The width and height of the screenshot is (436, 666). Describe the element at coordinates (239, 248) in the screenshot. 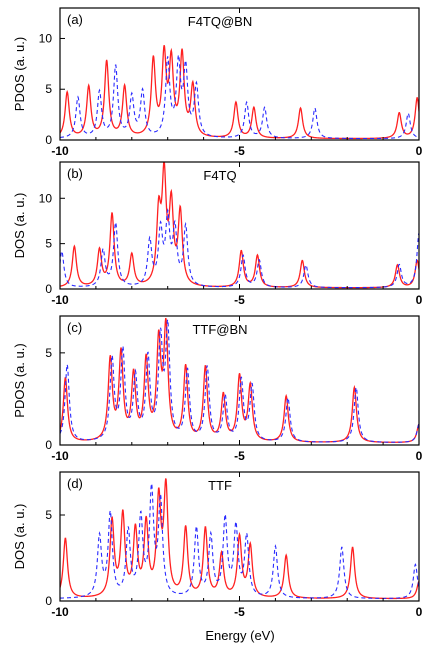

I see `series-dashed-line-b` at that location.